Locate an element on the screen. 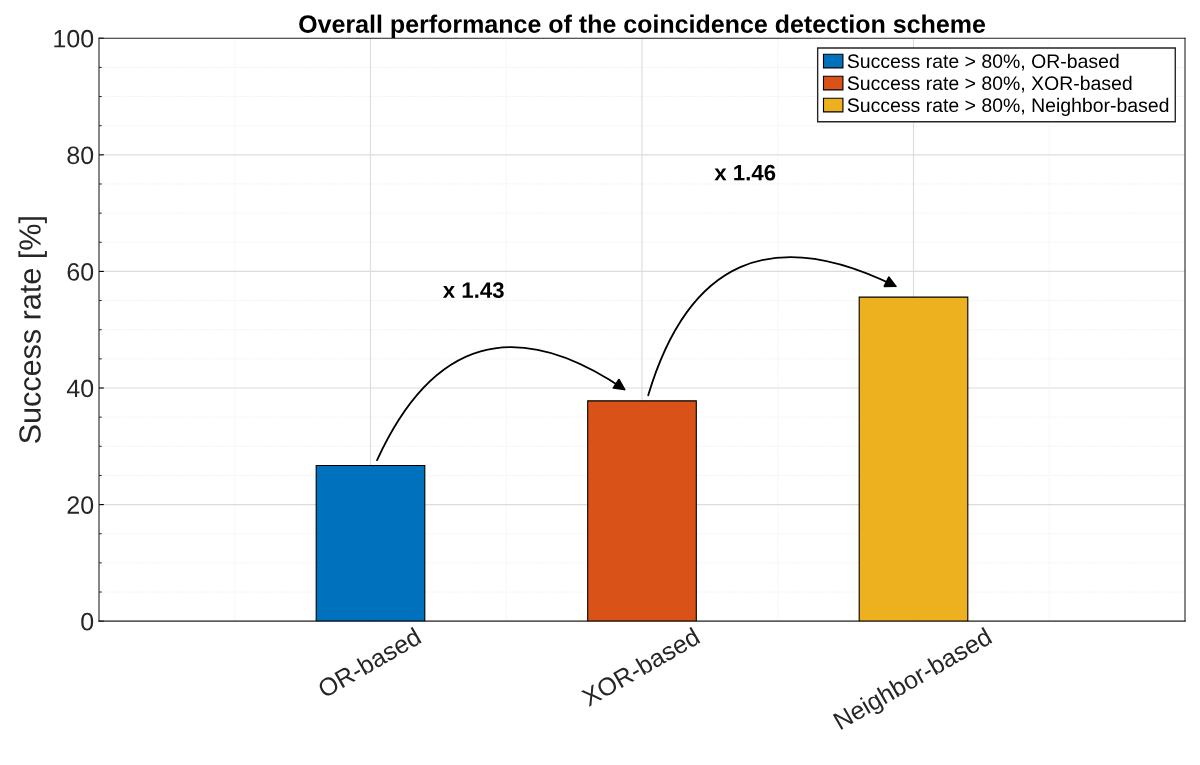 The width and height of the screenshot is (1200, 765). y-tick-label: 80 is located at coordinates (80, 155).